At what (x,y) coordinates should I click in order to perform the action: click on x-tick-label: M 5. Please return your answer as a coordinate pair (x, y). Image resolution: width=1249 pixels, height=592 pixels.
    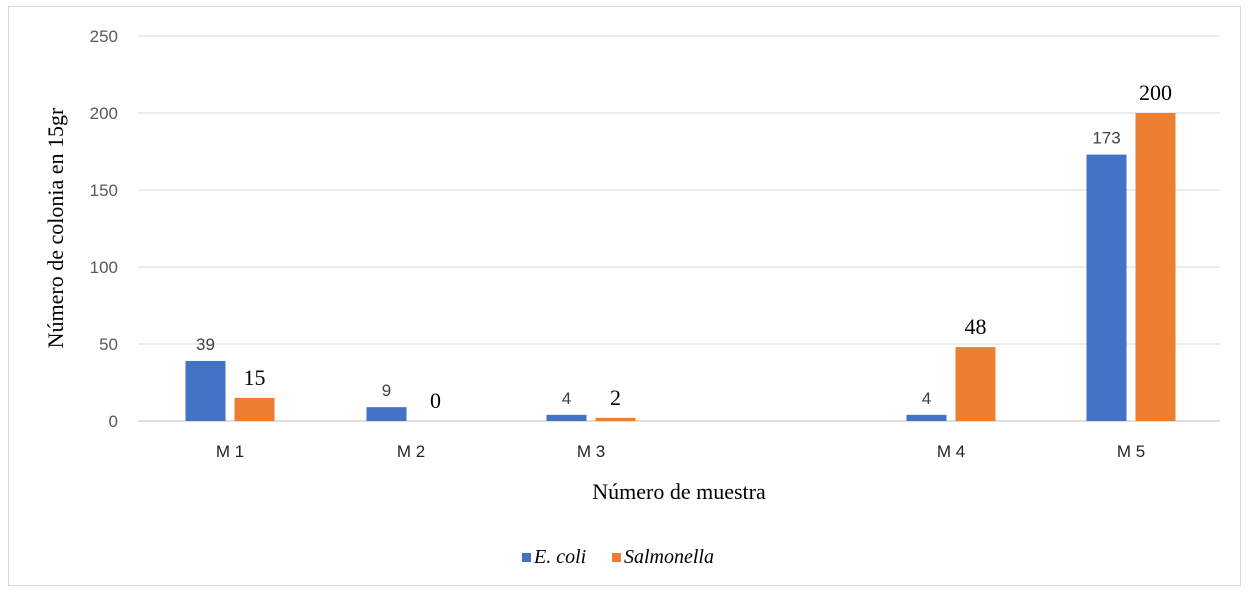
    Looking at the image, I should click on (1131, 451).